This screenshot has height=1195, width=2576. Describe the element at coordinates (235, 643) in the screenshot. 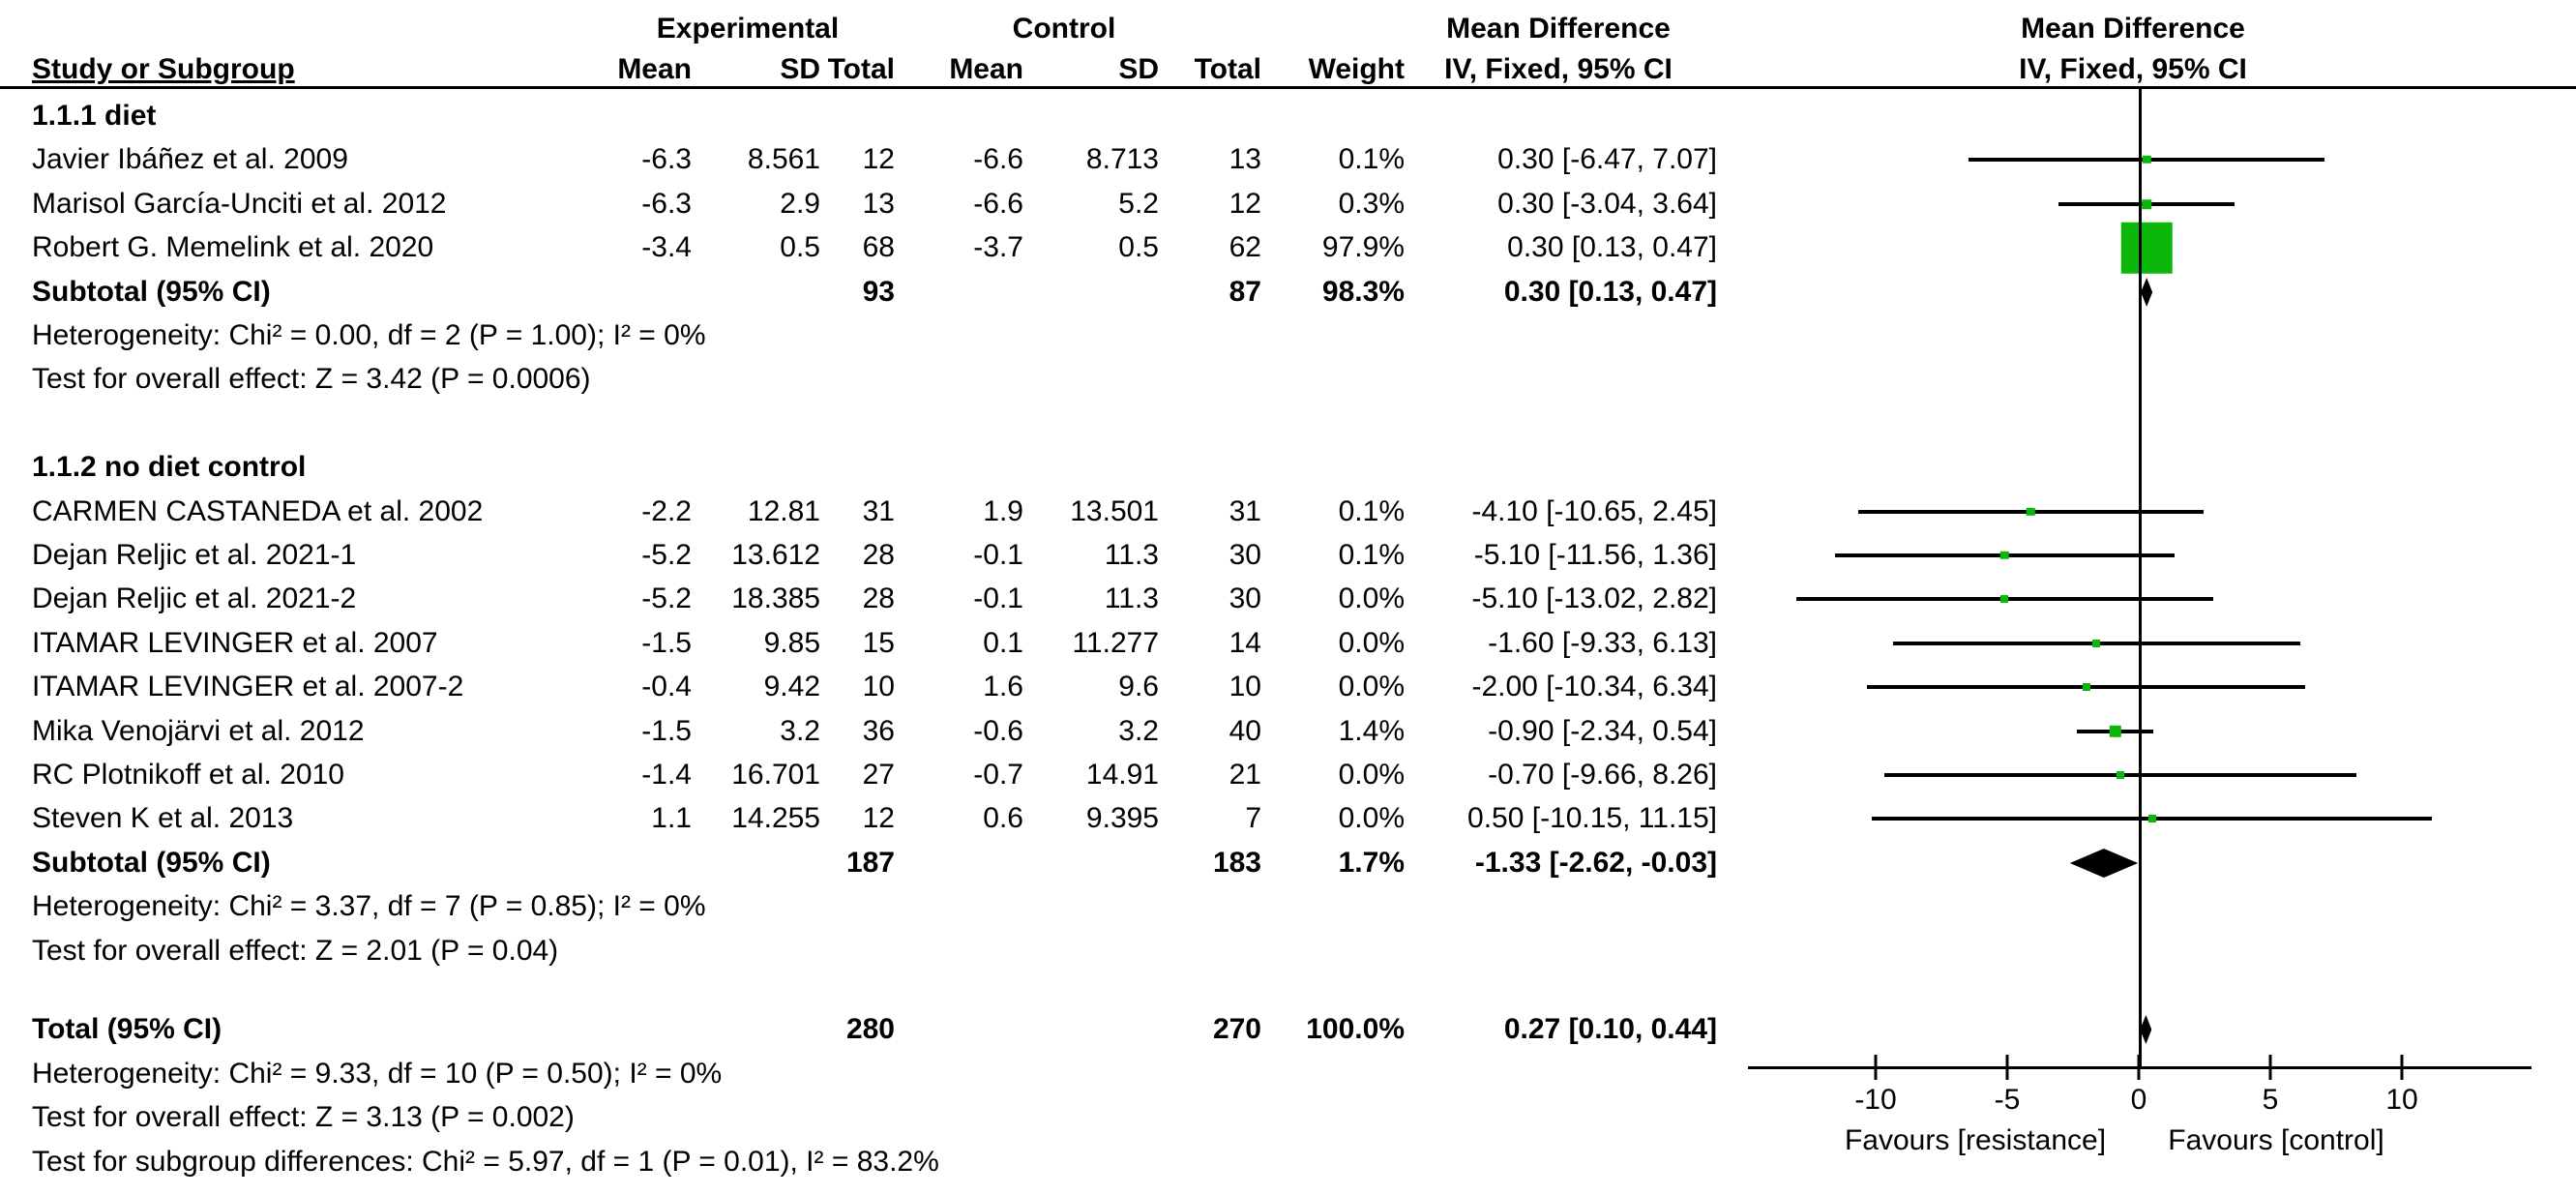

I see `study-name: ITAMAR LEVINGER et al. 2007` at that location.